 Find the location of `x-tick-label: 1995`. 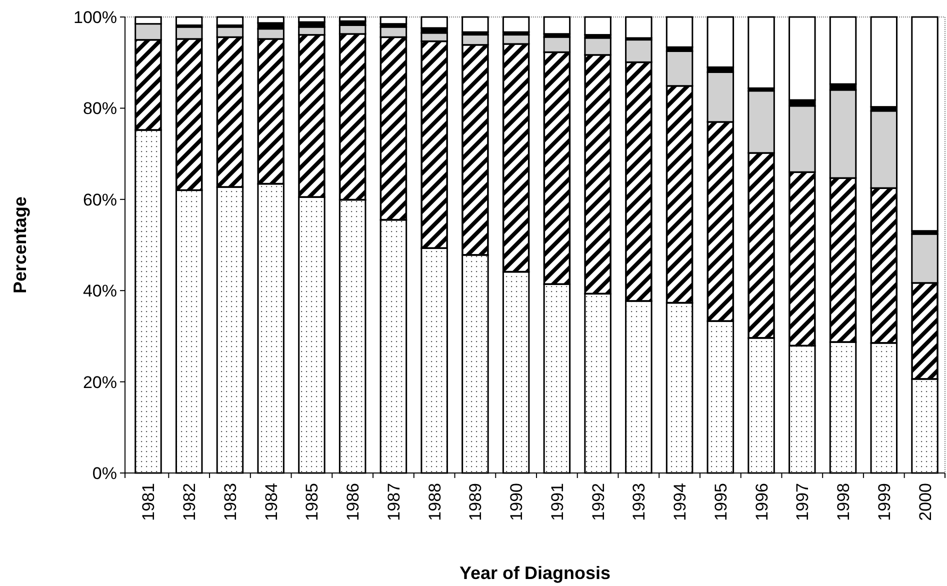

x-tick-label: 1995 is located at coordinates (720, 502).